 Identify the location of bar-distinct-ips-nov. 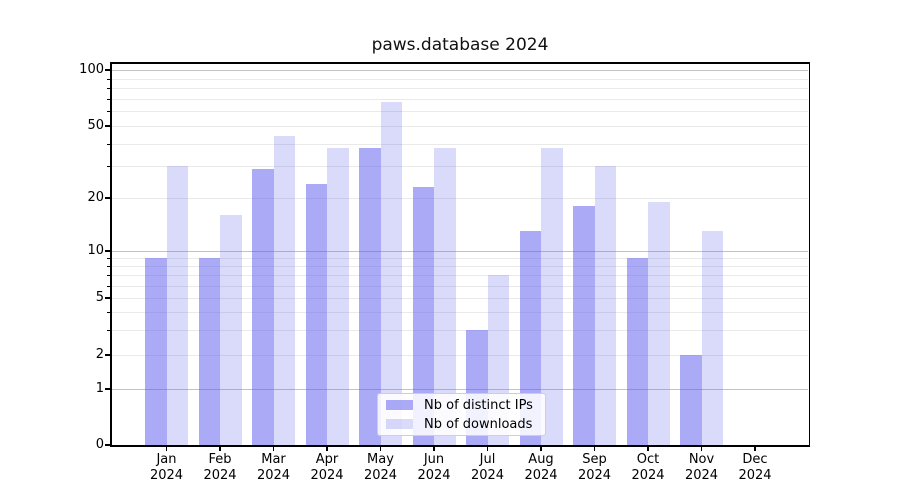
(691, 400).